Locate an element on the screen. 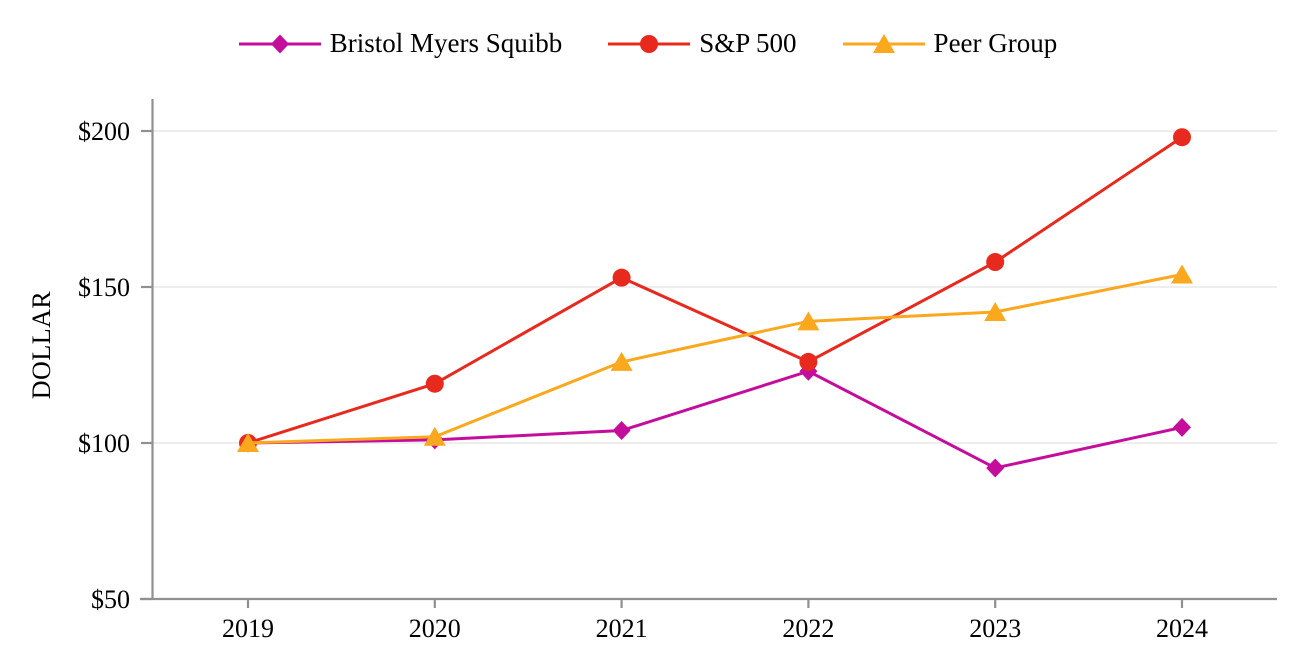 This screenshot has width=1296, height=671. y-axis-tick-label: $200 is located at coordinates (104, 131).